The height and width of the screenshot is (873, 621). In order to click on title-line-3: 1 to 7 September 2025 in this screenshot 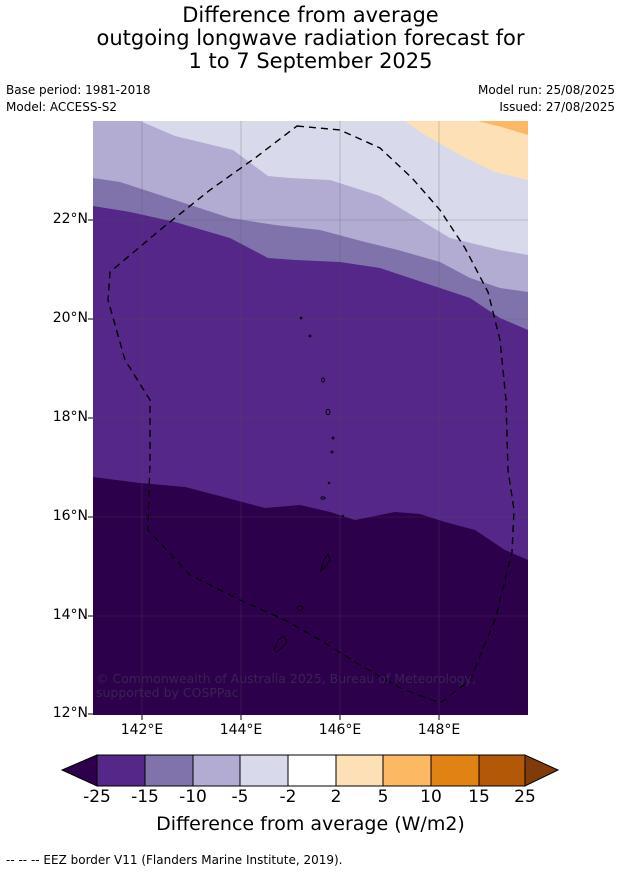, I will do `click(310, 61)`.